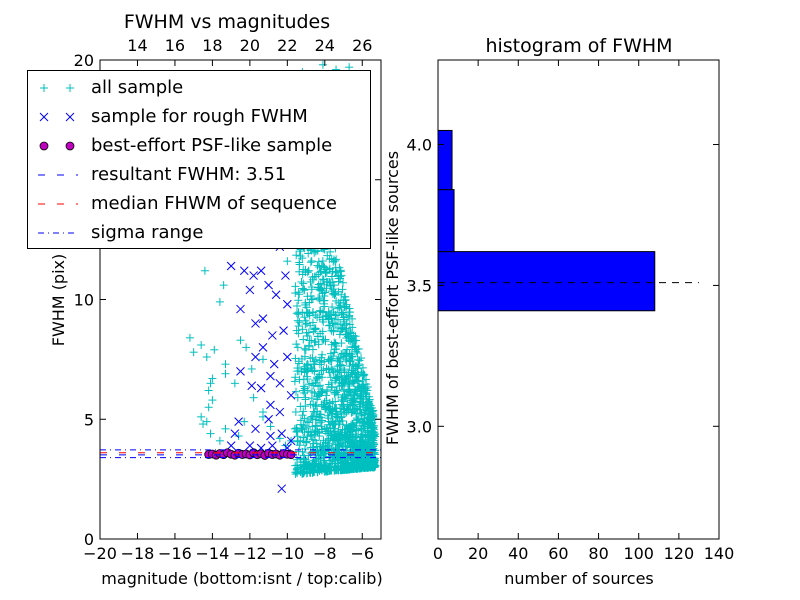 The image size is (800, 600). Describe the element at coordinates (189, 174) in the screenshot. I see `legend-label: resultant FWHM: 3.51` at that location.